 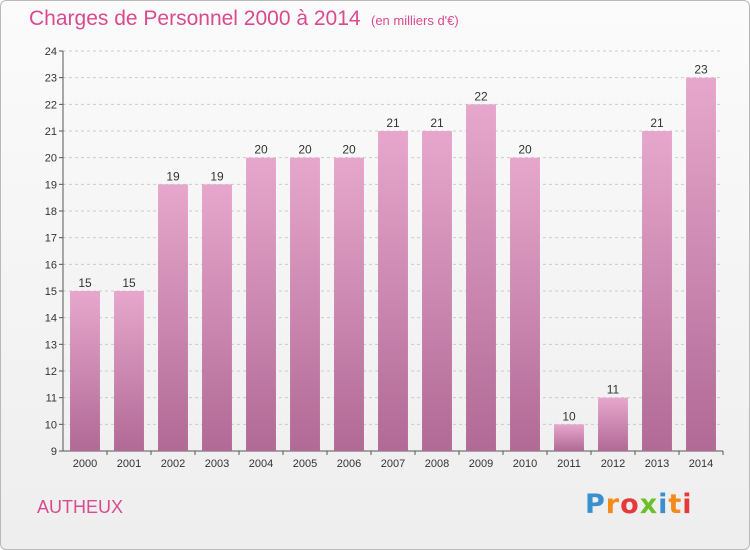 What do you see at coordinates (630, 504) in the screenshot?
I see `logo-letter: o` at bounding box center [630, 504].